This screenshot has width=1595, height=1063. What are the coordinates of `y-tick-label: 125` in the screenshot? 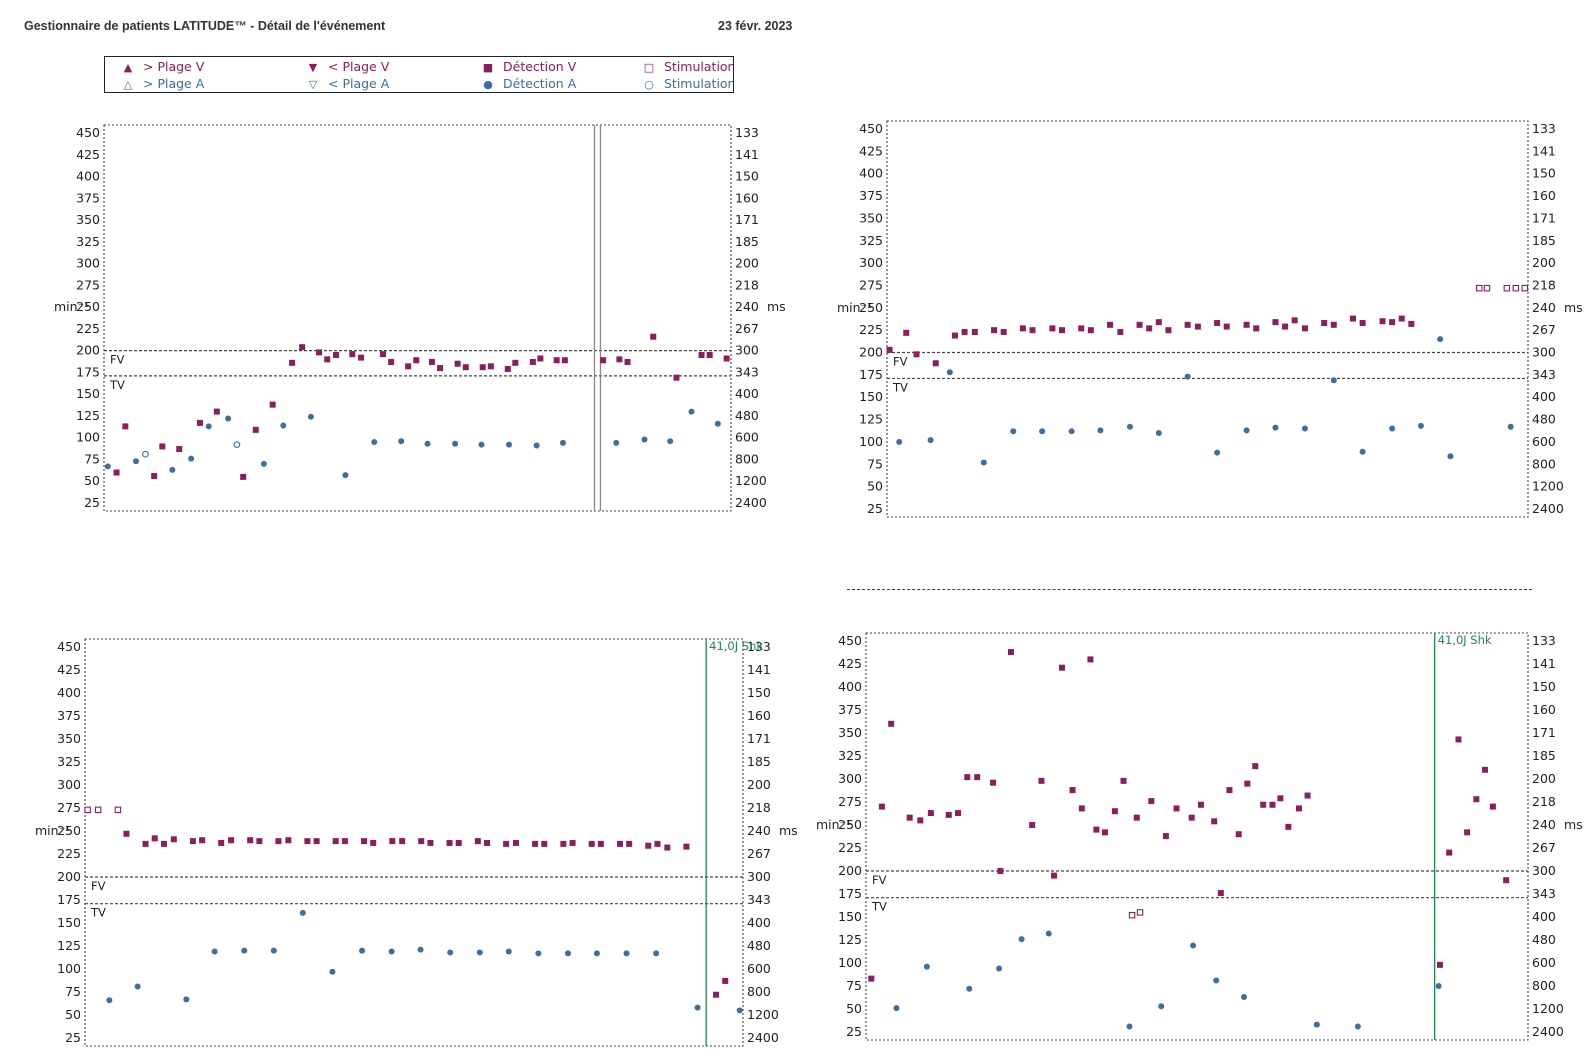 It's located at (871, 419).